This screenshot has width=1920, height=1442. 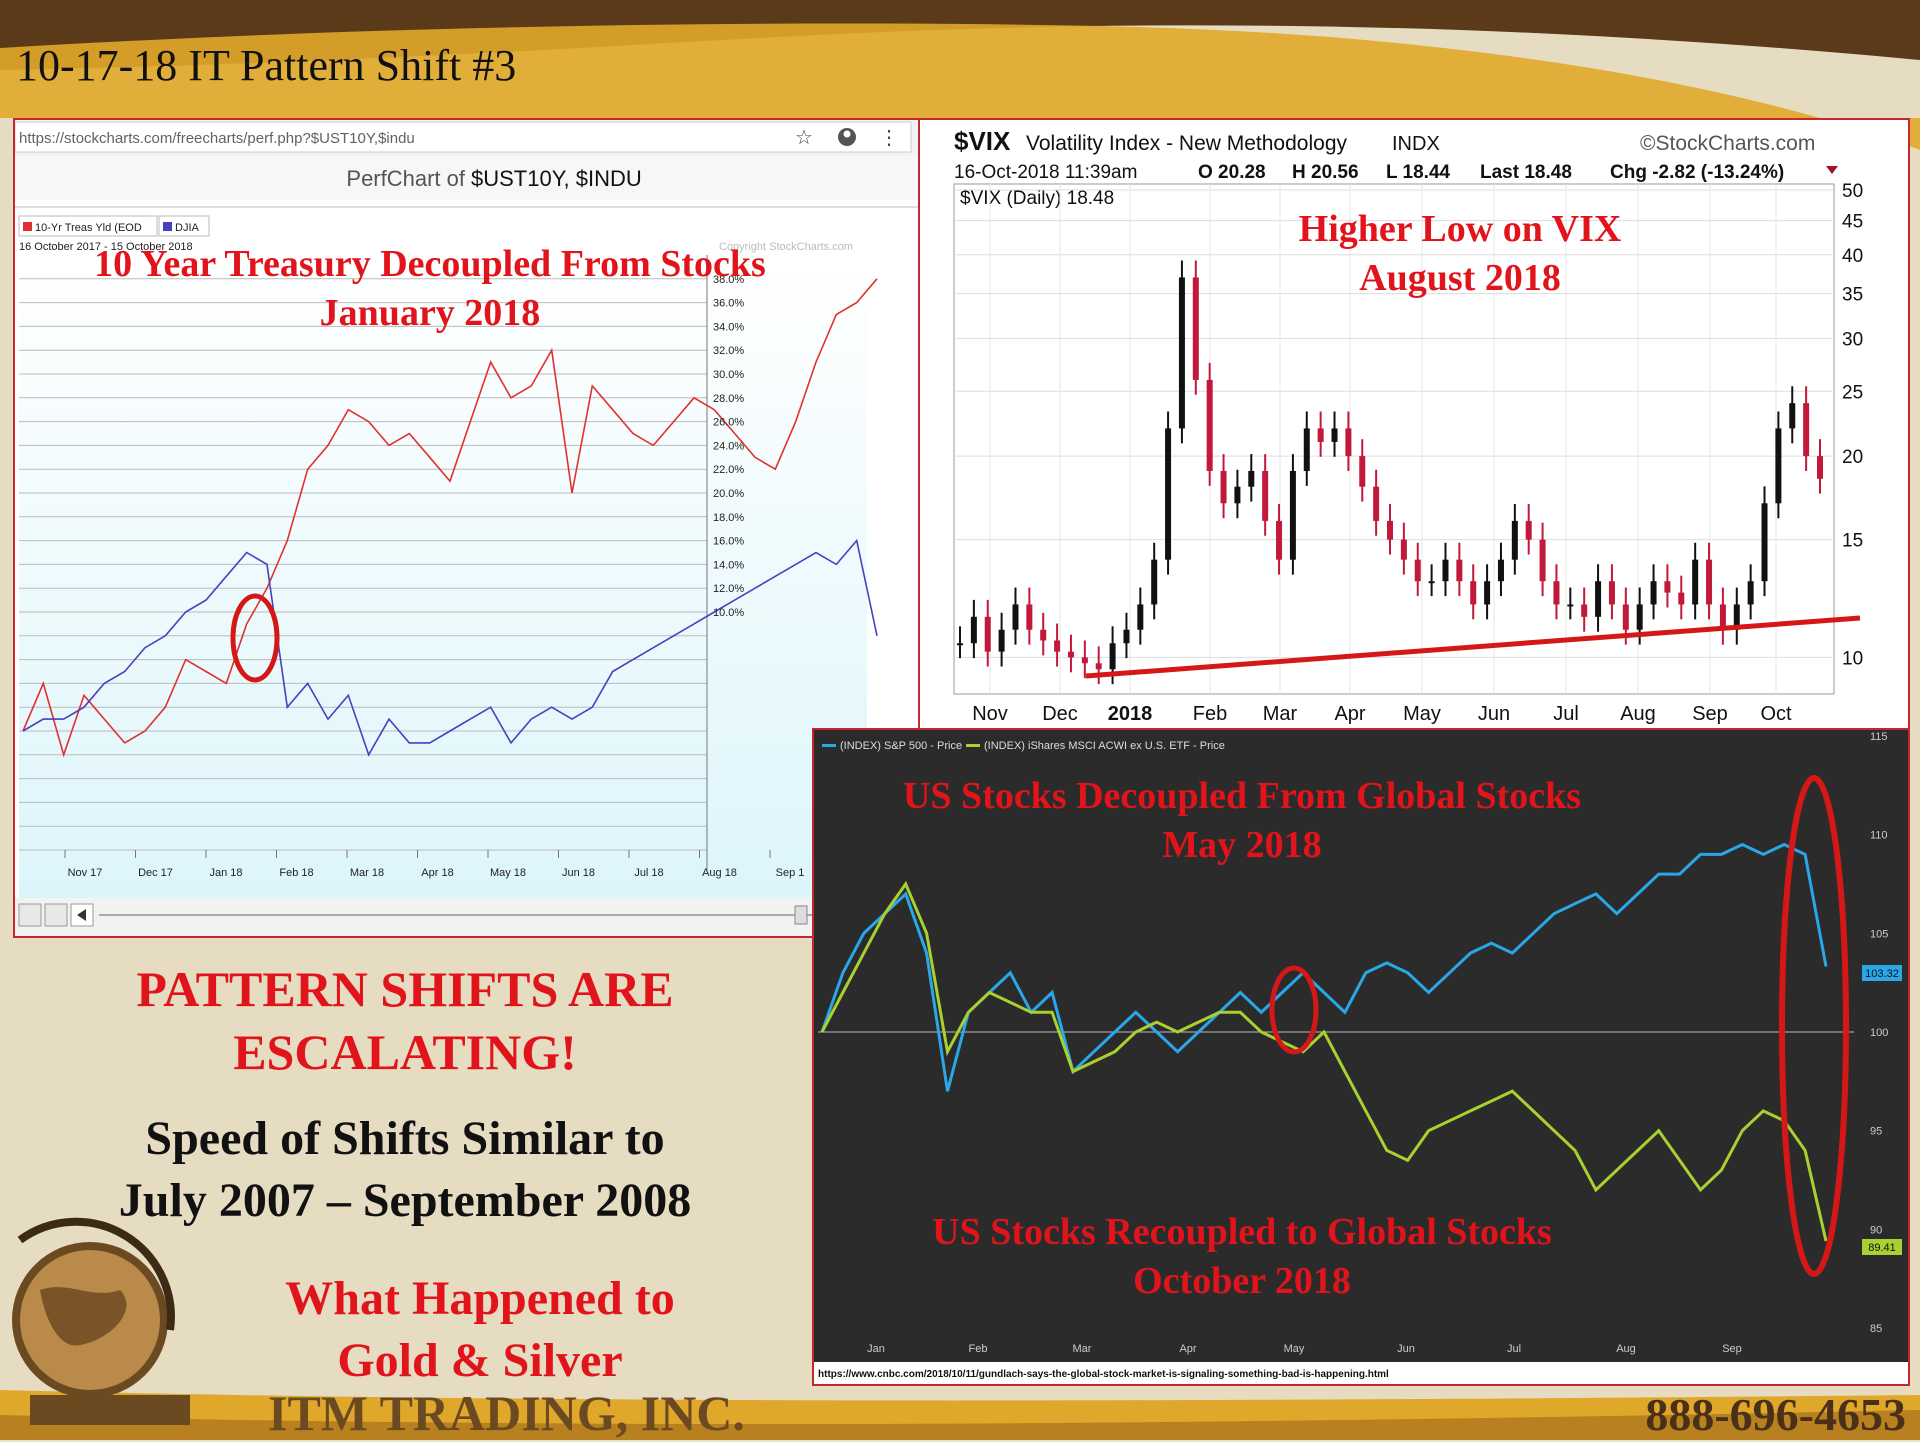 I want to click on perf-y-tick: 32.0%, so click(x=728, y=351).